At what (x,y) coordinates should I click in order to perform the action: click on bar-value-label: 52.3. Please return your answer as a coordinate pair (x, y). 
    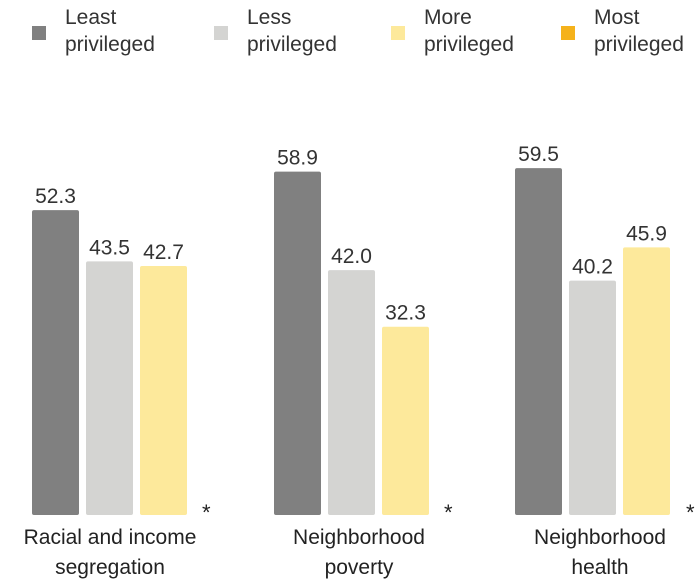
    Looking at the image, I should click on (55, 196).